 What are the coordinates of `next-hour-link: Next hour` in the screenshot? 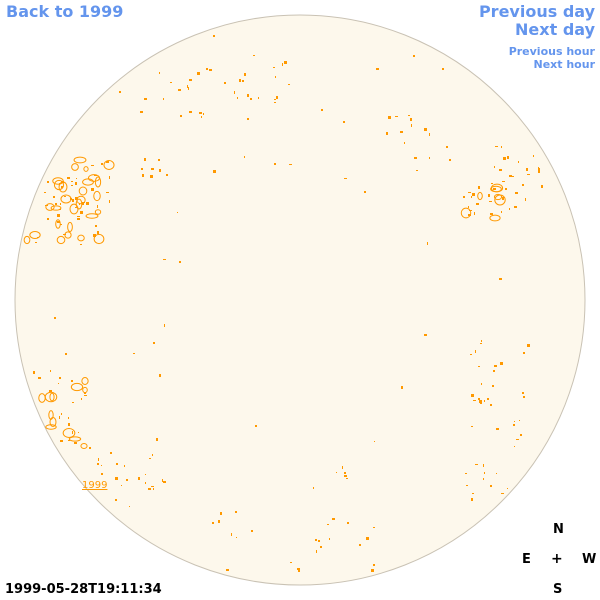 It's located at (564, 64).